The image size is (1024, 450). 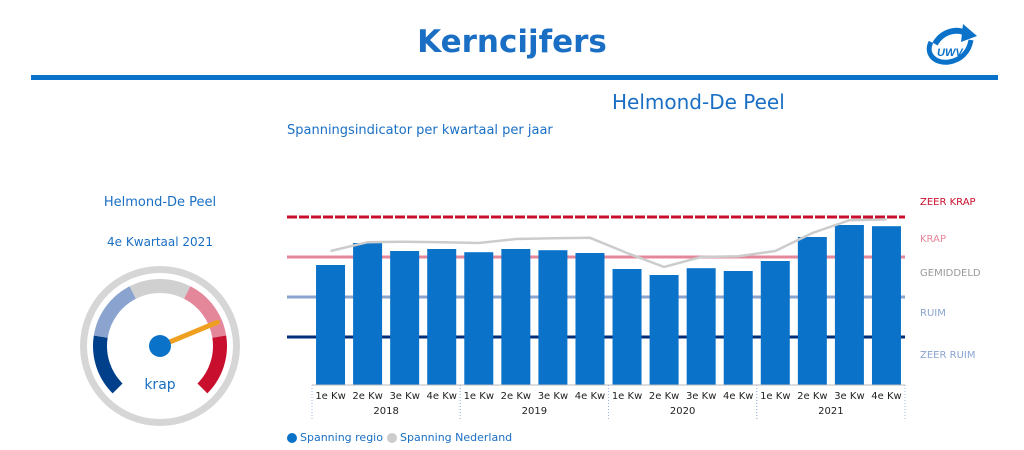 I want to click on chart-title: Spanningsindicator per kwartaal per jaar, so click(x=420, y=130).